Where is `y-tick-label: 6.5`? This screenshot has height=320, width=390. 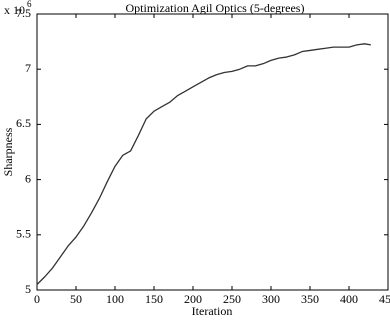 y-tick-label: 6.5 is located at coordinates (23, 123).